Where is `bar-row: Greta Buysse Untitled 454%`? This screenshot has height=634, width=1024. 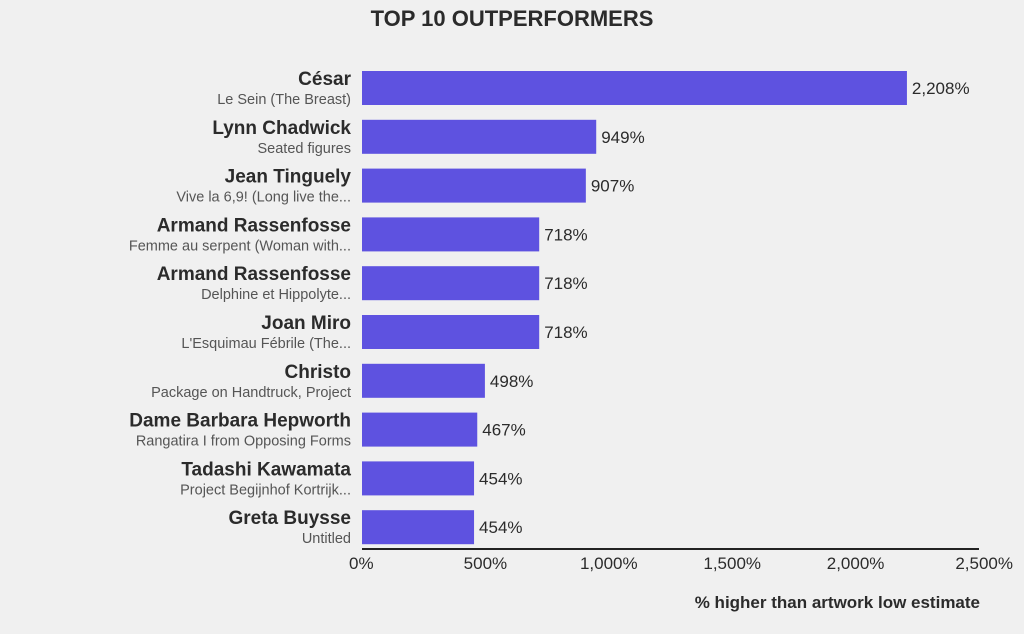
bar-row: Greta Buysse Untitled 454% is located at coordinates (375, 527).